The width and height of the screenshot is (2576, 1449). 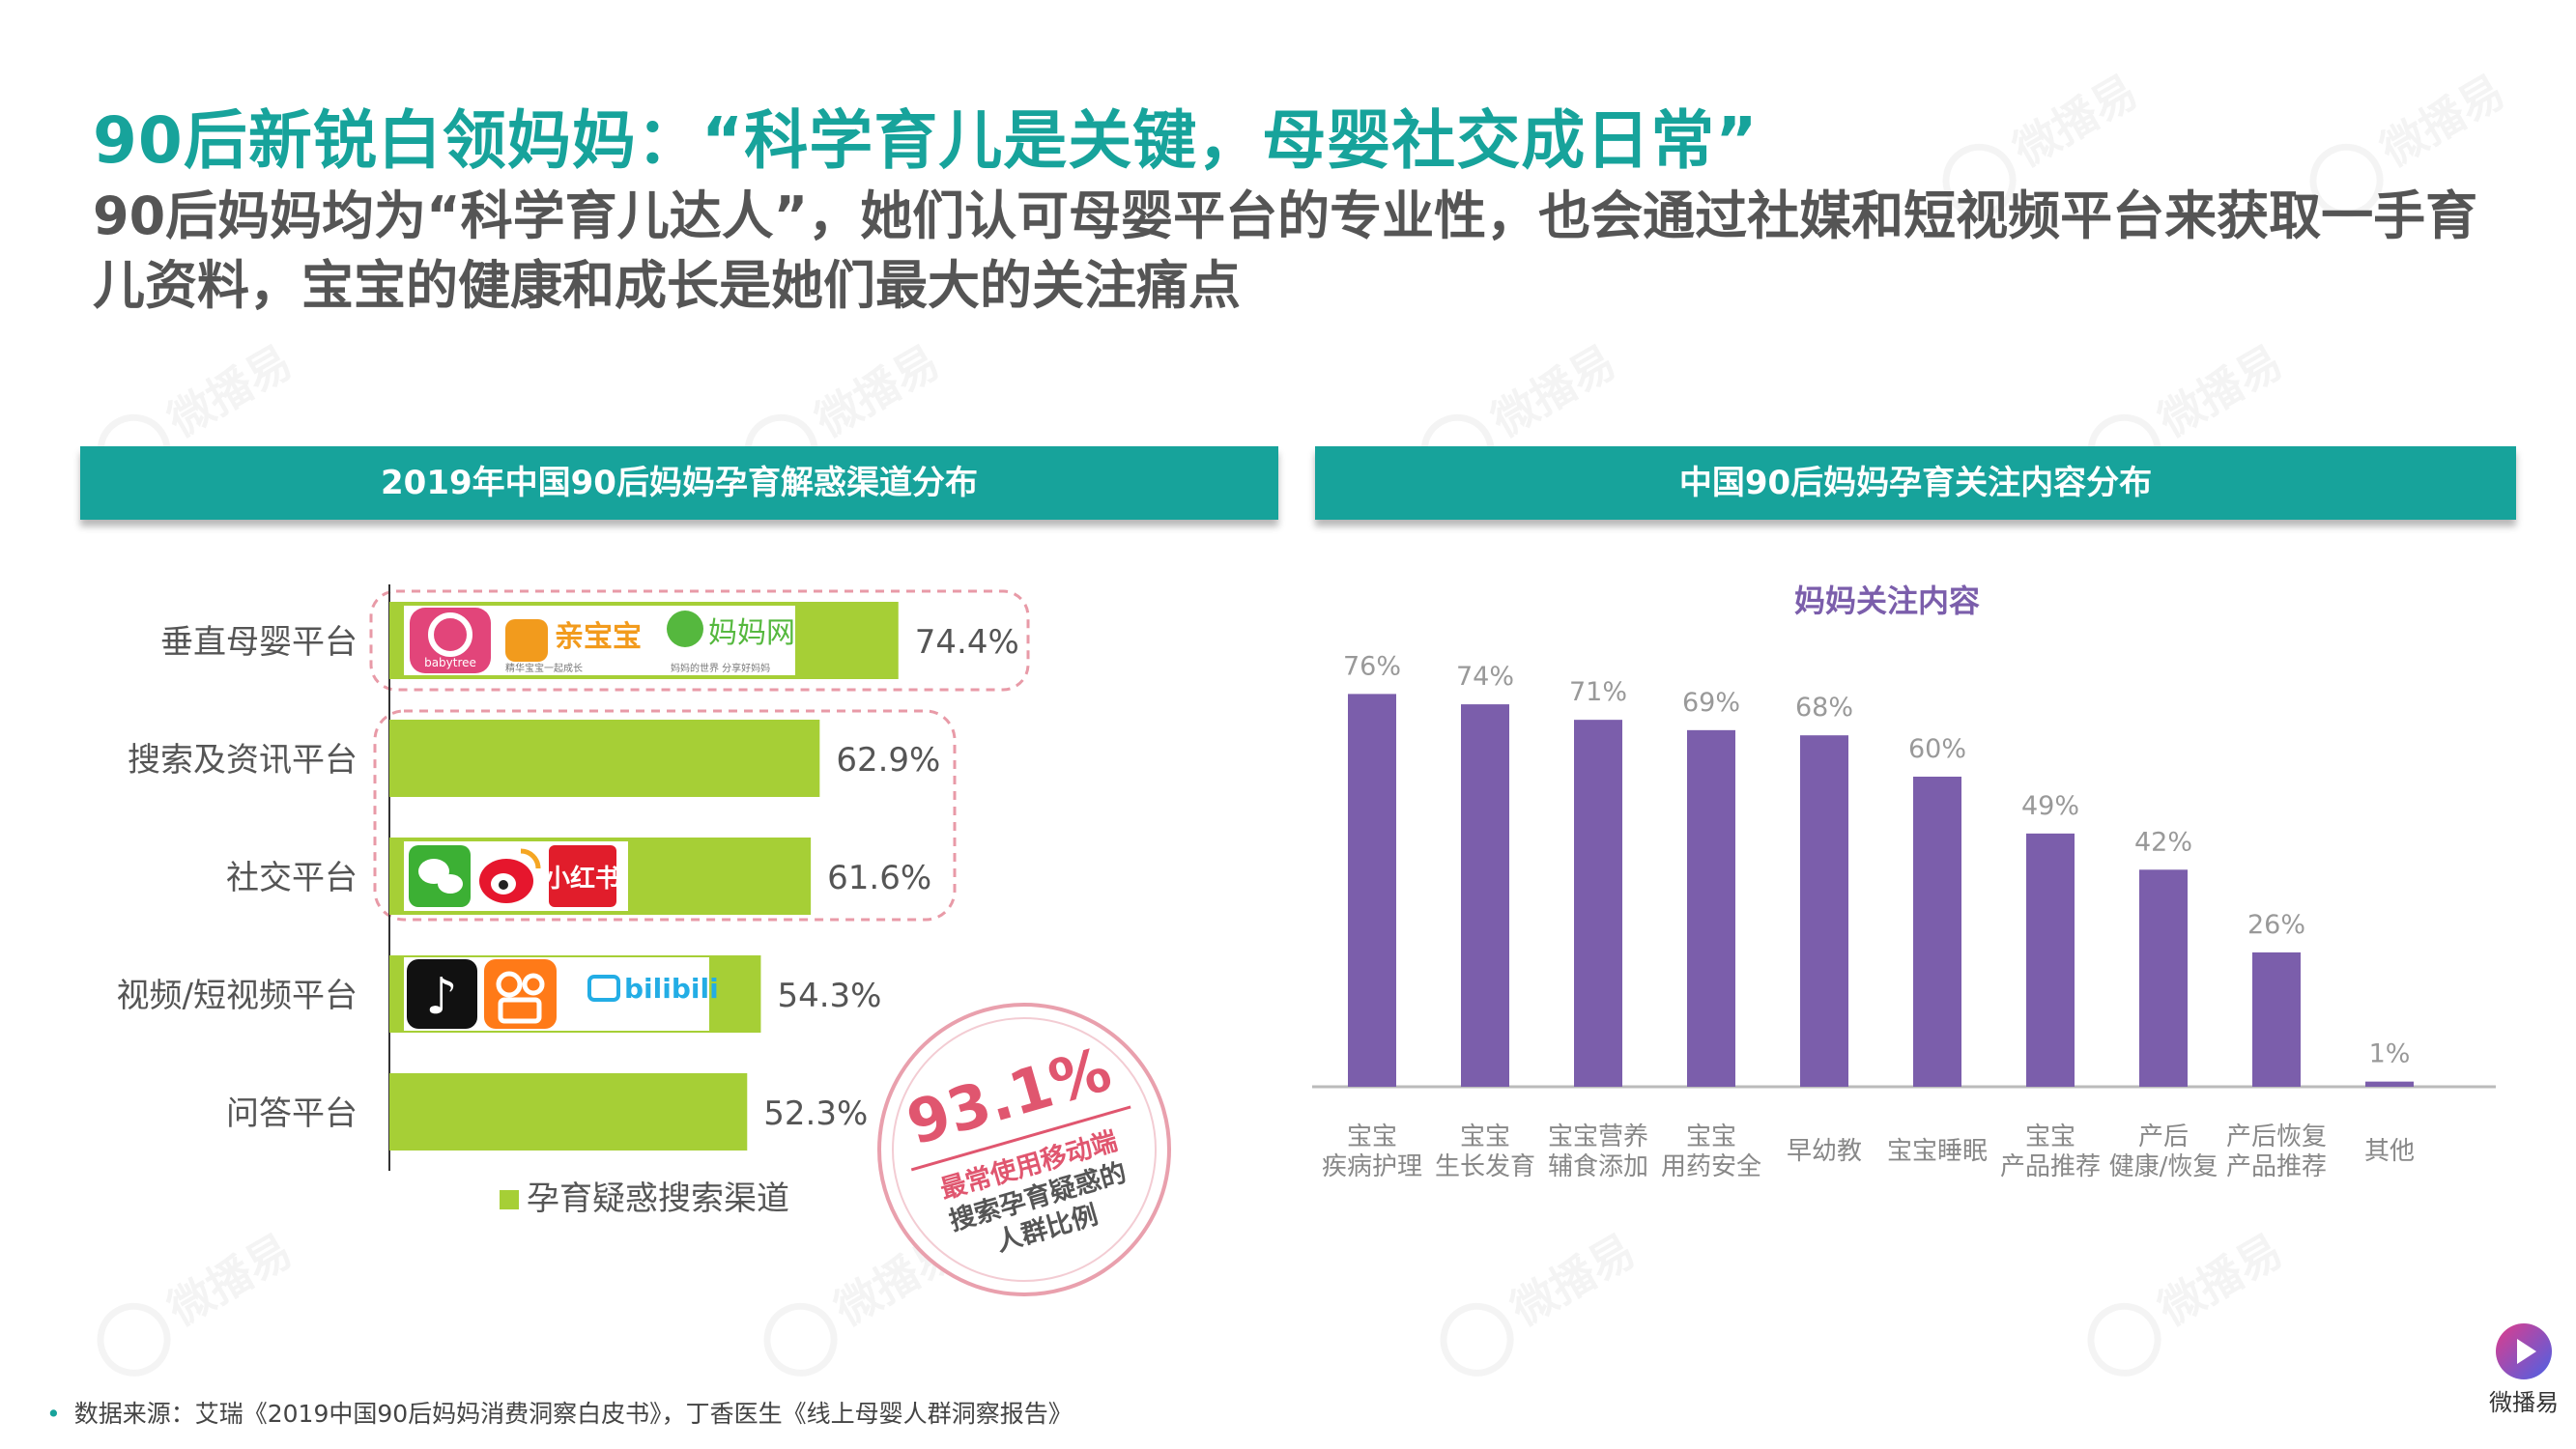 I want to click on category-label: 生长发育, so click(x=1485, y=1166).